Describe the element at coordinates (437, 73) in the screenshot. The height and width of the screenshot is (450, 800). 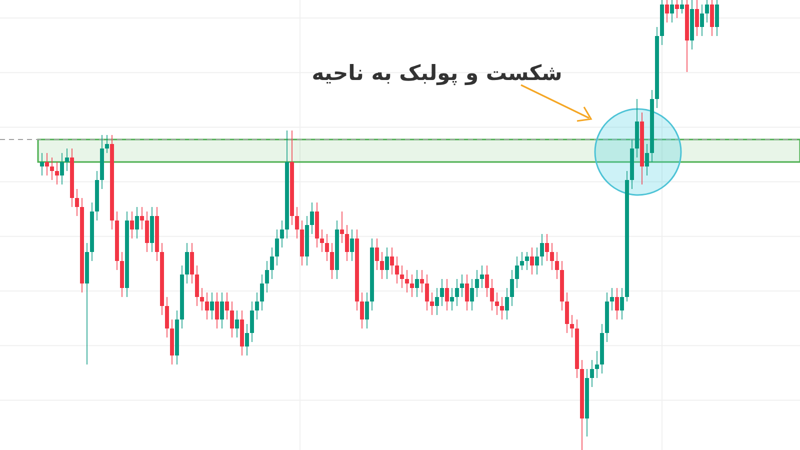
I see `annotation: شکست و پولبک به ناحیه` at that location.